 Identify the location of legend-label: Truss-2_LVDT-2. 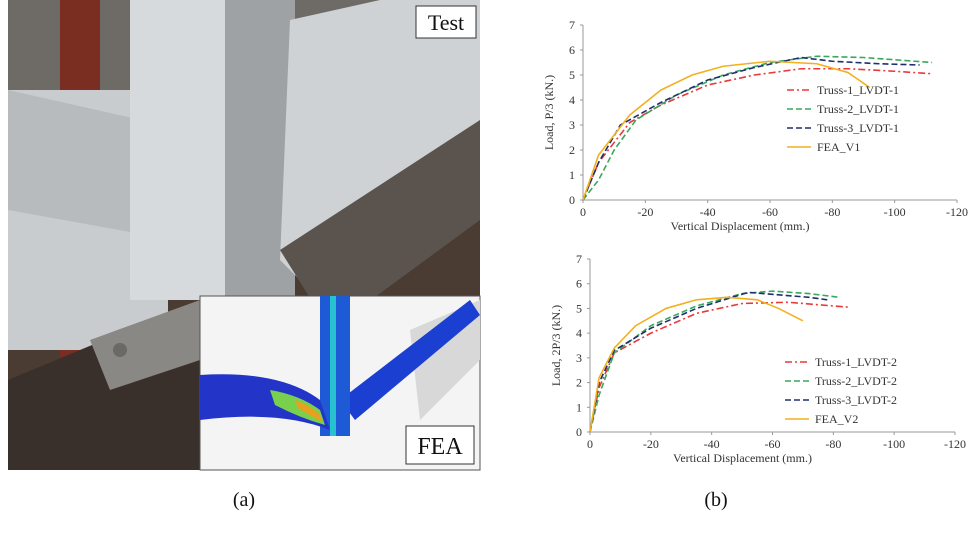
(856, 381).